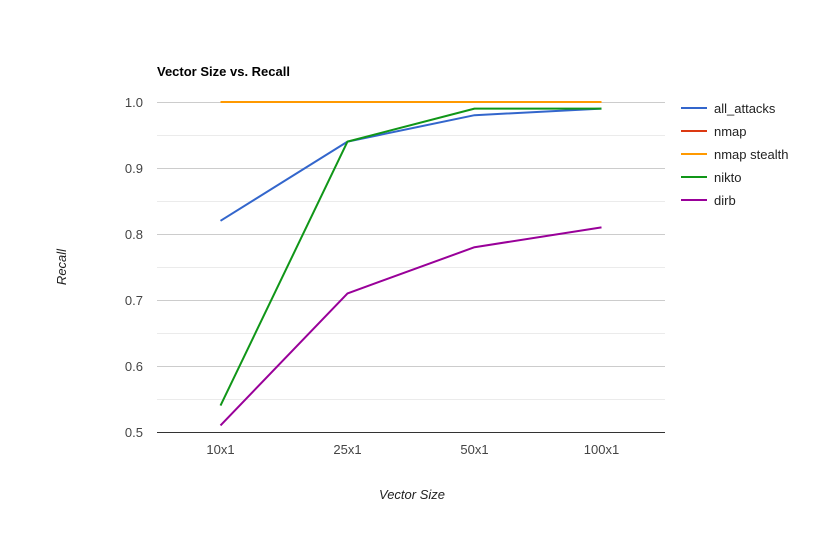 Image resolution: width=823 pixels, height=534 pixels. I want to click on y-tick-label: 0.8, so click(134, 234).